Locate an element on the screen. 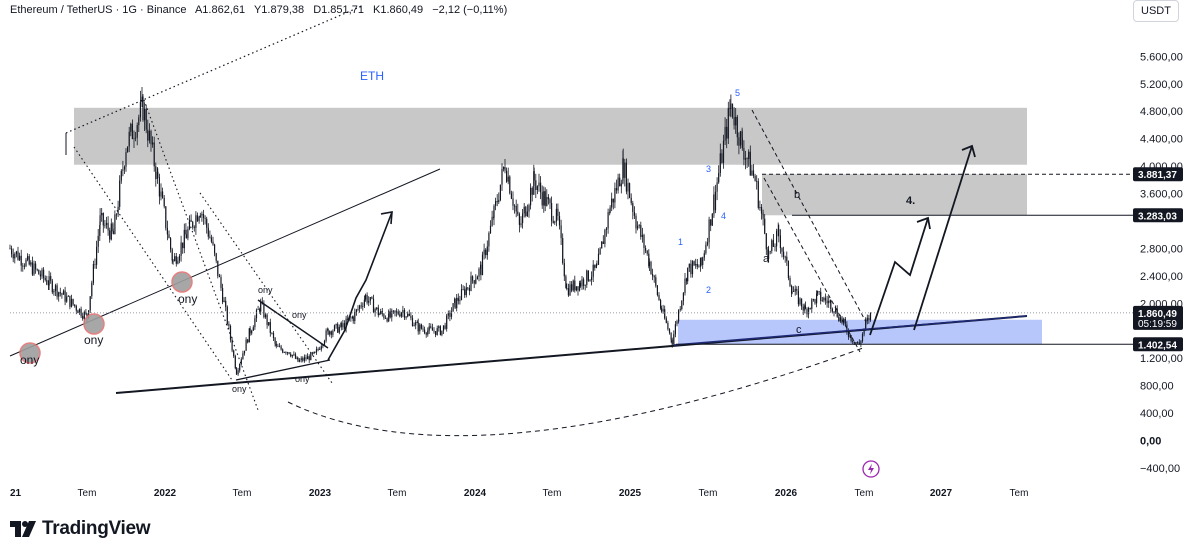 This screenshot has width=1200, height=554. lightning-icon is located at coordinates (871, 469).